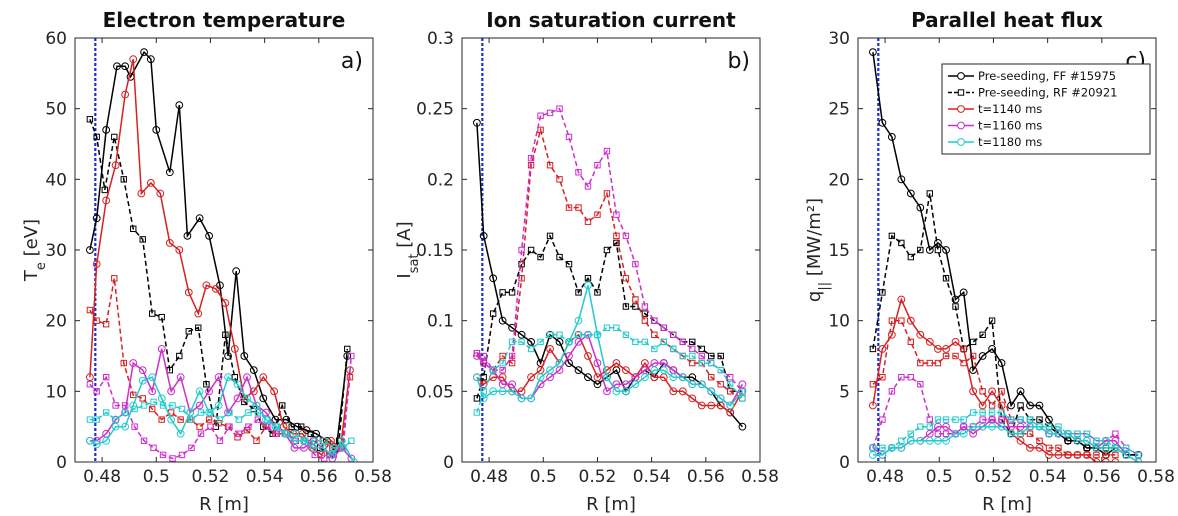  Describe the element at coordinates (1010, 109) in the screenshot. I see `legend-label: t=1140 ms` at that location.